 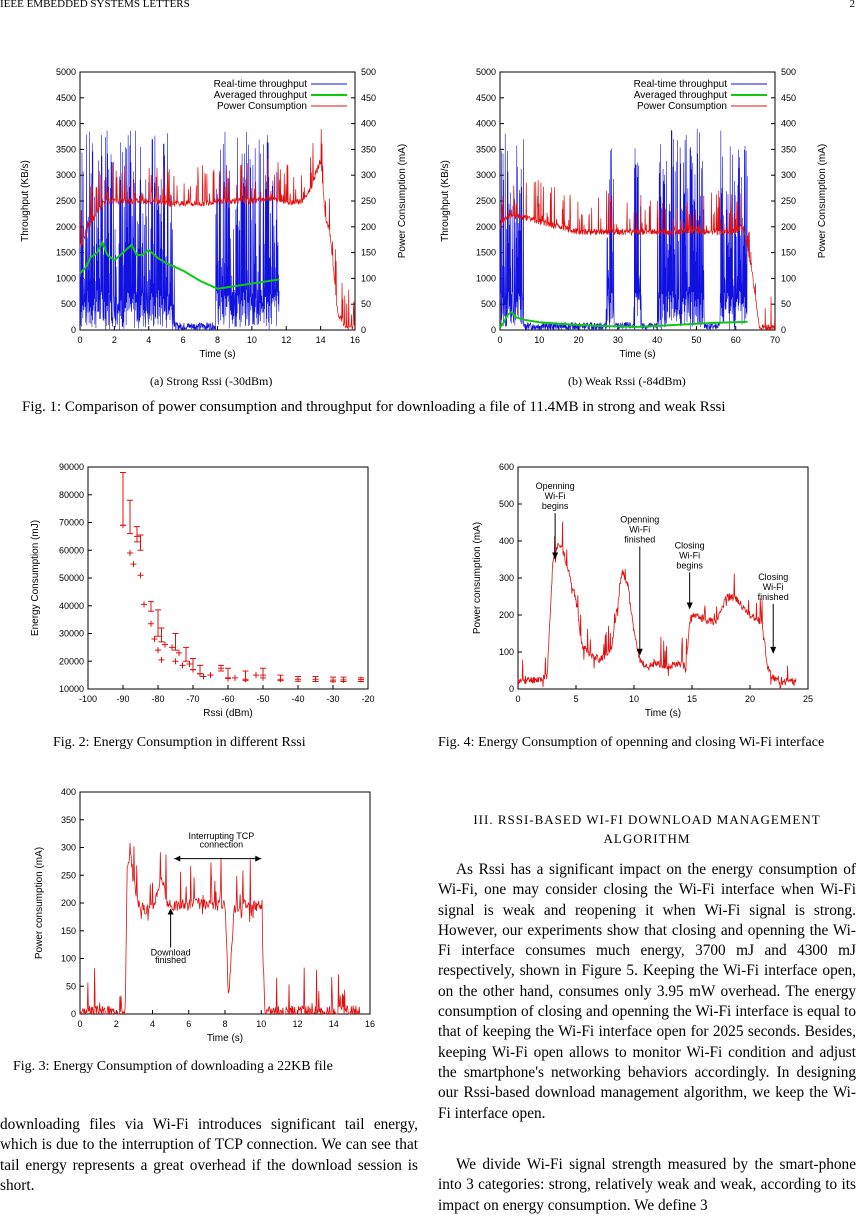 What do you see at coordinates (639, 530) in the screenshot?
I see `annotation-label-1: Wi-Fi` at bounding box center [639, 530].